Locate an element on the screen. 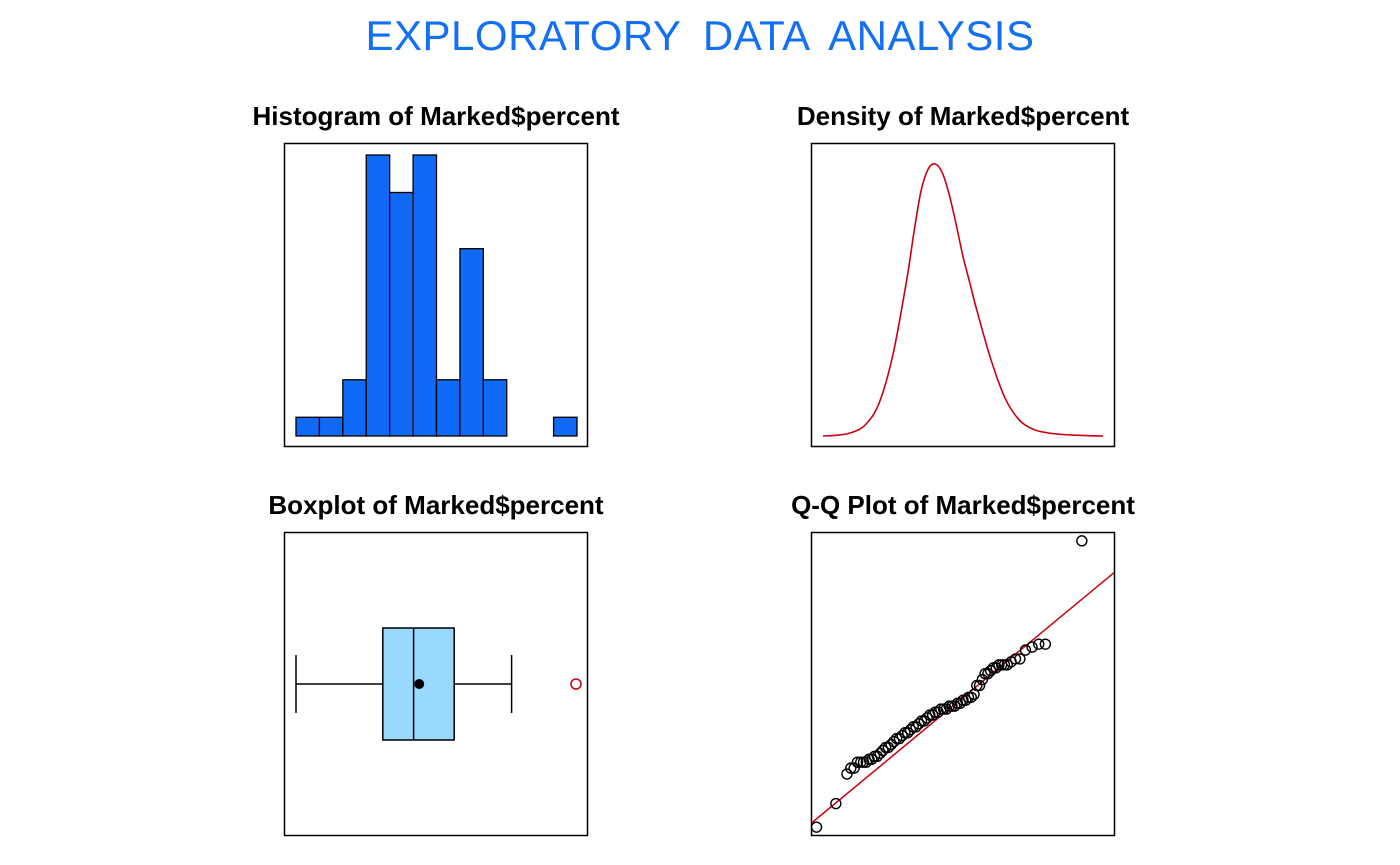 Image resolution: width=1400 pixels, height=865 pixels. density-chart is located at coordinates (963, 295).